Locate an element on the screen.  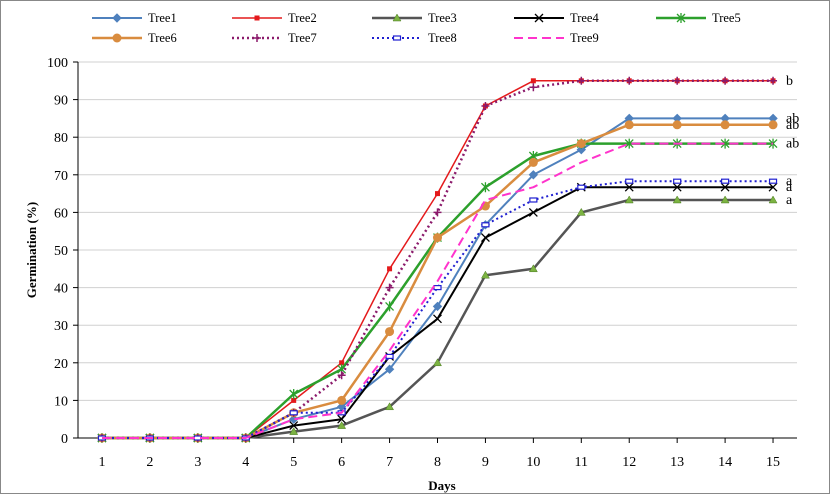
legend-label-tree6: Tree6 is located at coordinates (162, 38).